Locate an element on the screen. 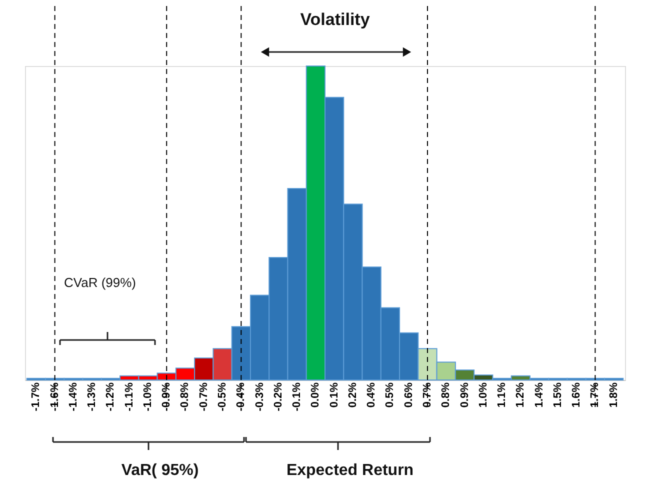 The image size is (651, 482). x-tick-label: -0.3% is located at coordinates (260, 397).